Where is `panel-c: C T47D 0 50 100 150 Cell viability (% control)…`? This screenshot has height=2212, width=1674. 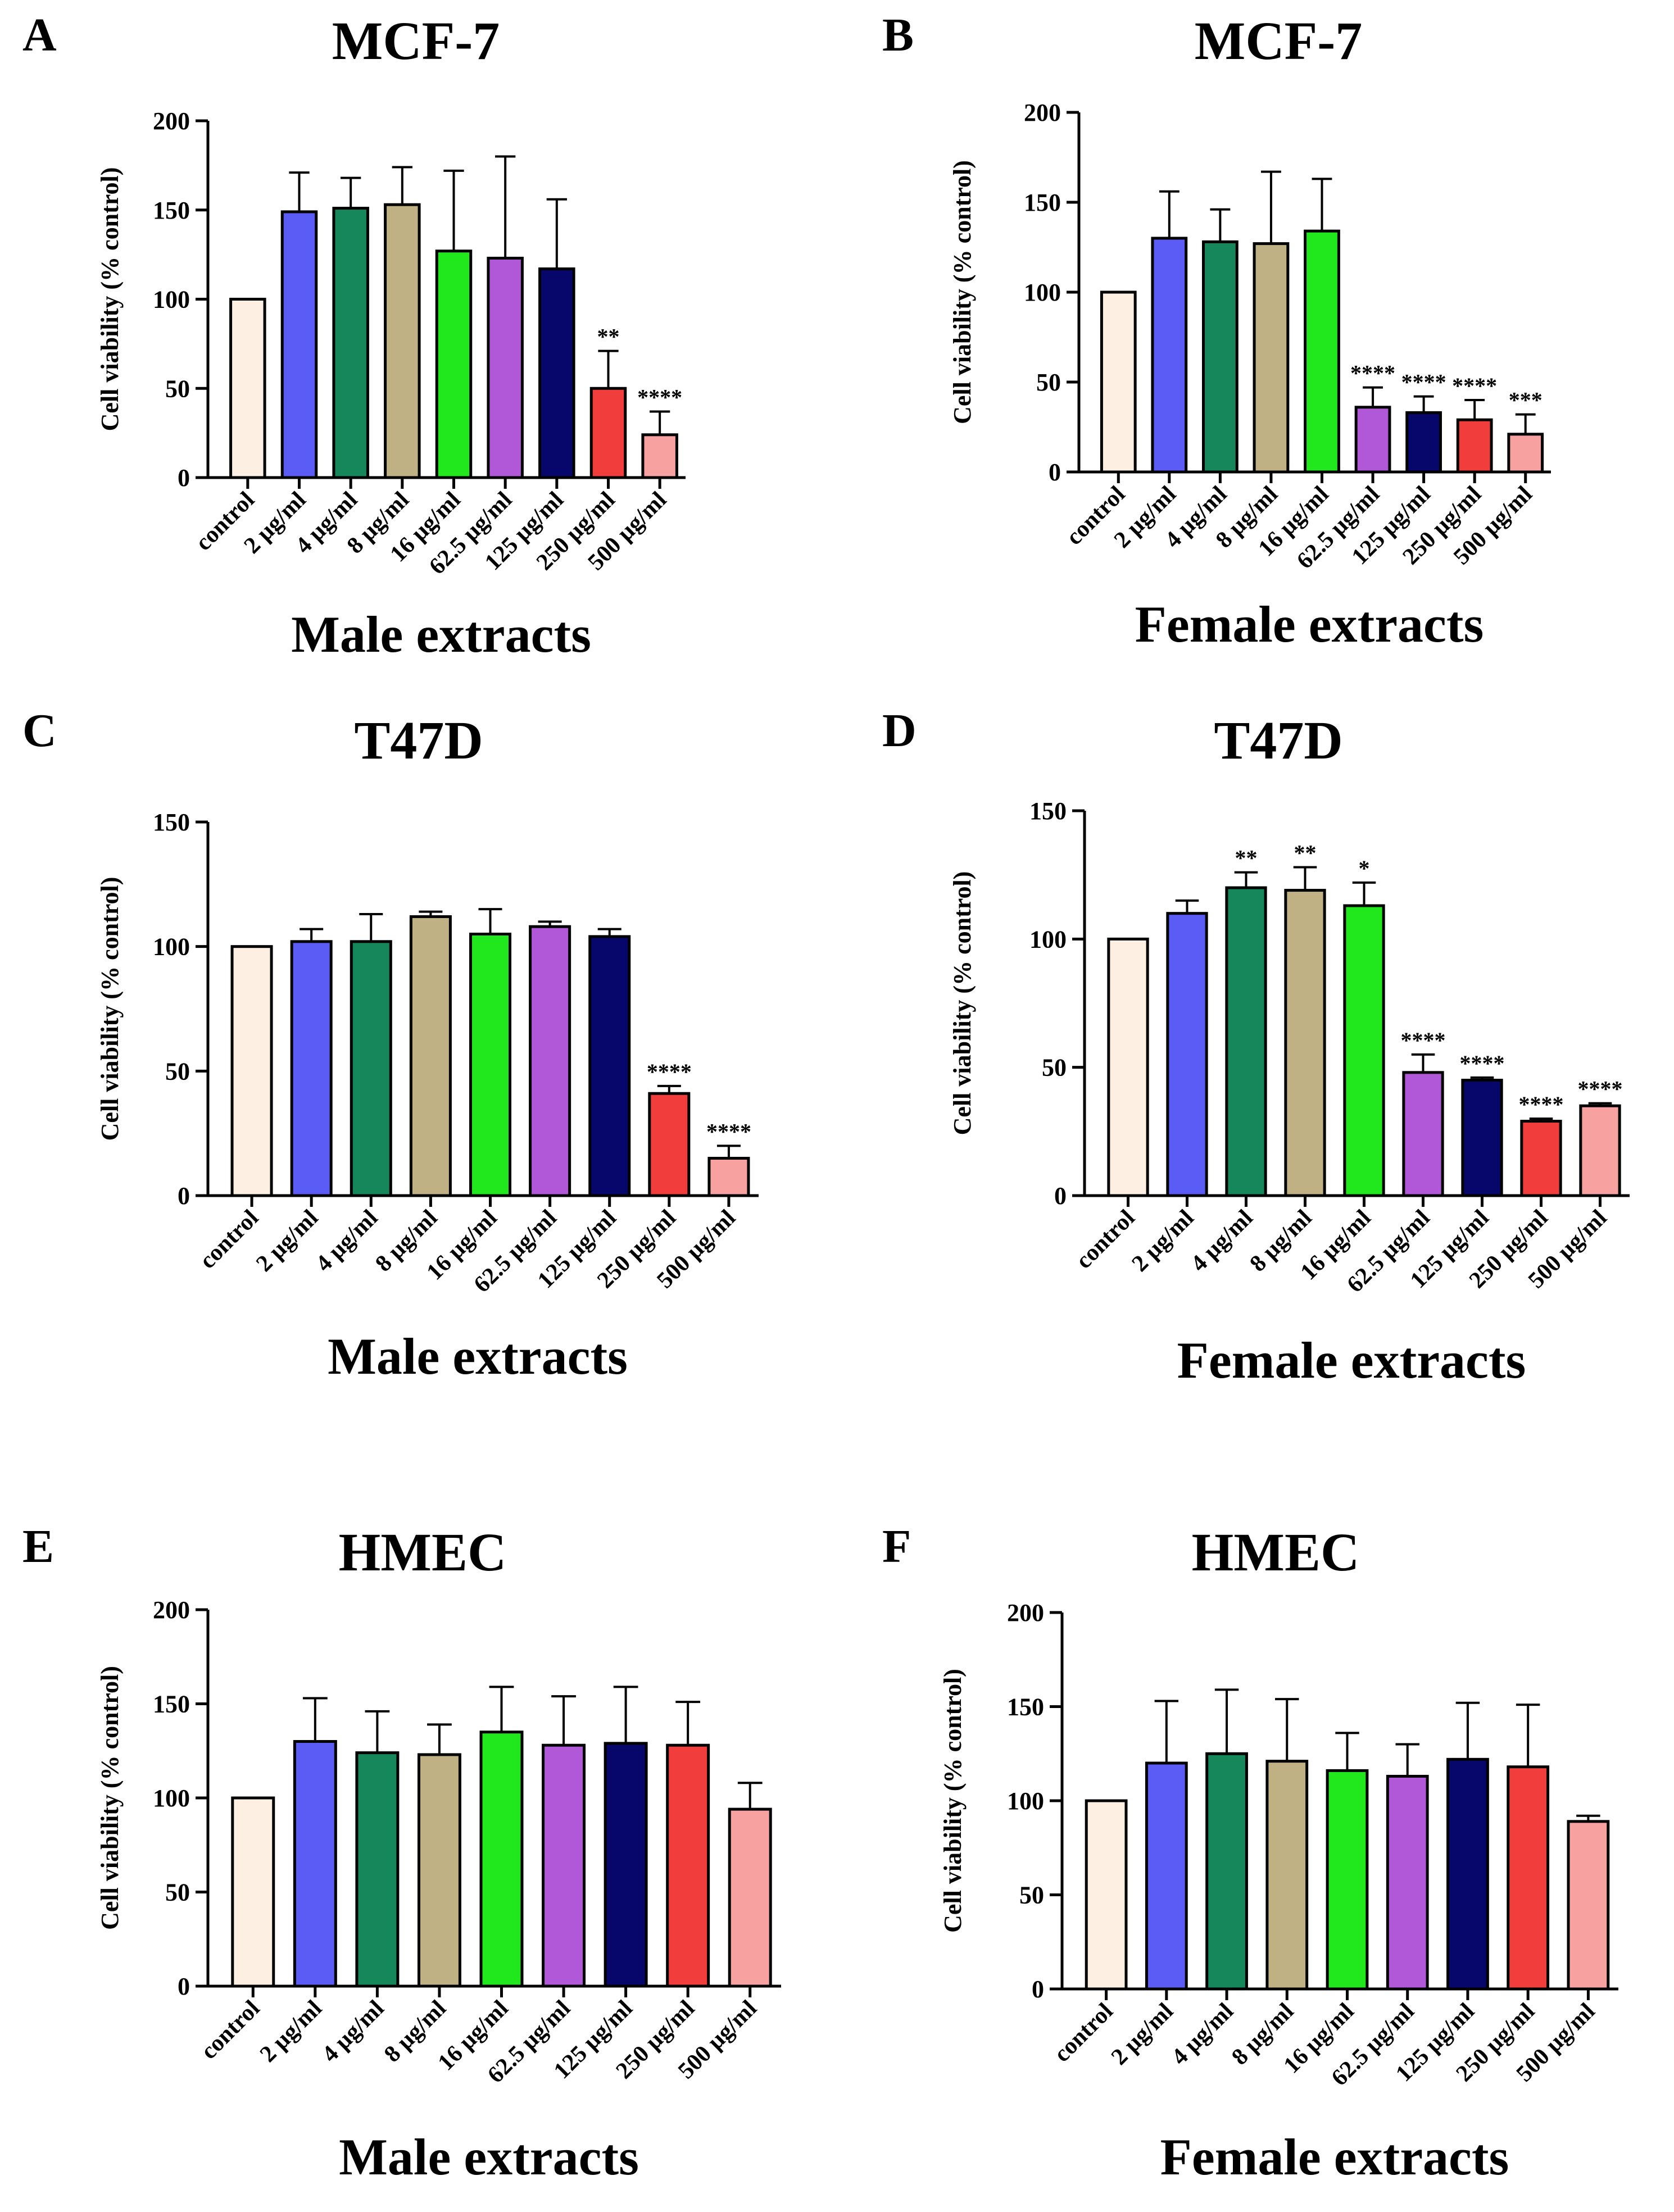
panel-c: C T47D 0 50 100 150 Cell viability (% control)… is located at coordinates (390, 1045).